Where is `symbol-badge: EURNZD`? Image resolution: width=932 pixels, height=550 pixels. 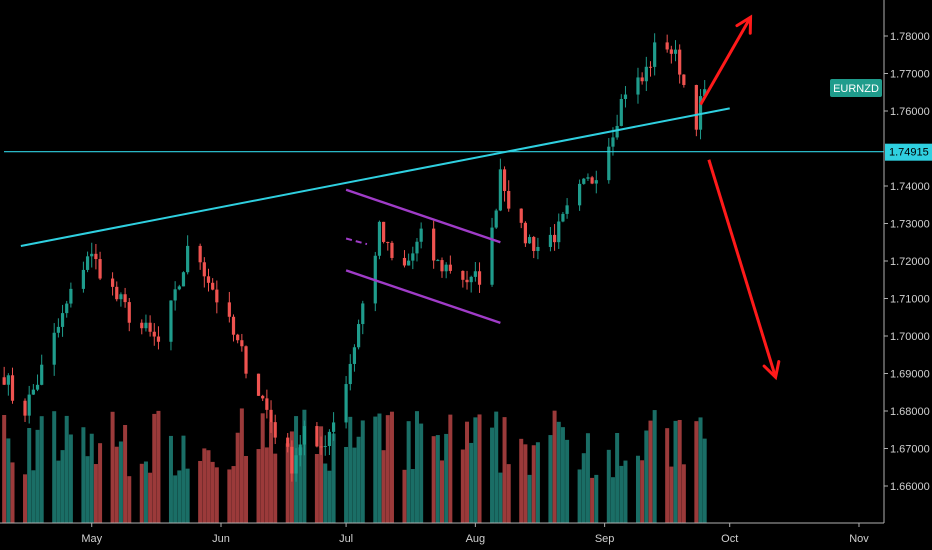 symbol-badge: EURNZD is located at coordinates (856, 88).